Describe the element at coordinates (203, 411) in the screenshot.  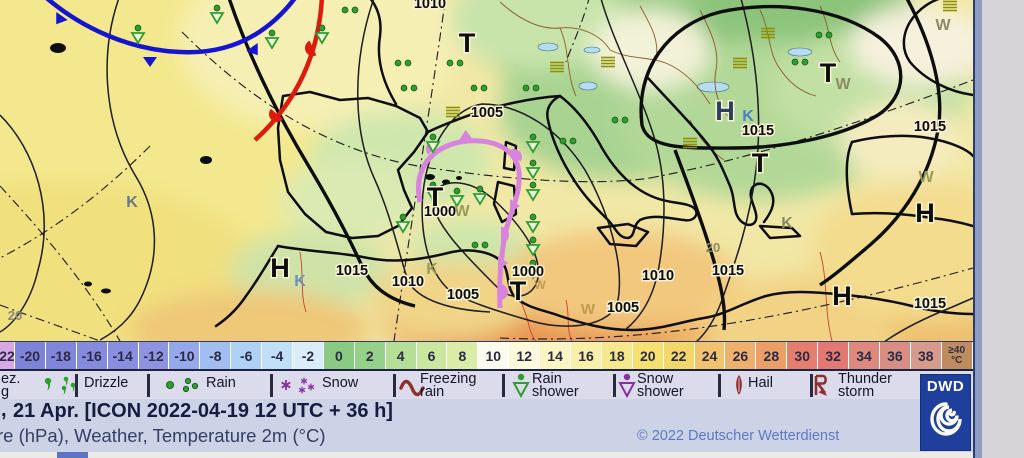
I see `forecast-date-line: 21 Apr. [ICON 2022-04-19 12 UTC + 36 h]` at that location.